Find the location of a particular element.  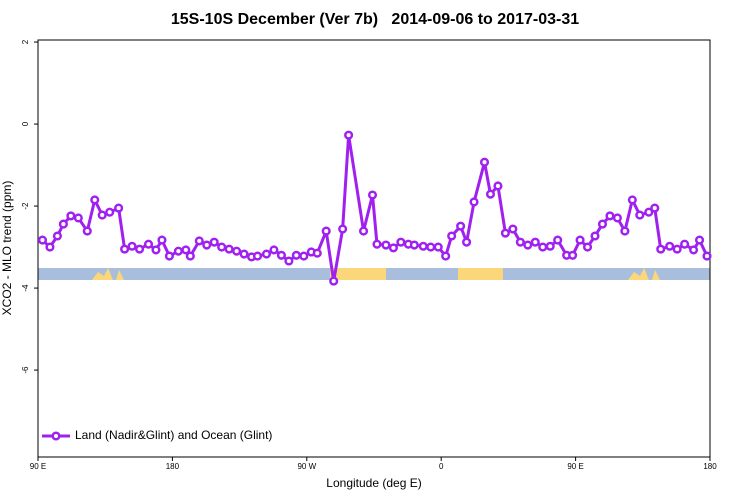

y-tick-label: -6 is located at coordinates (25, 370).